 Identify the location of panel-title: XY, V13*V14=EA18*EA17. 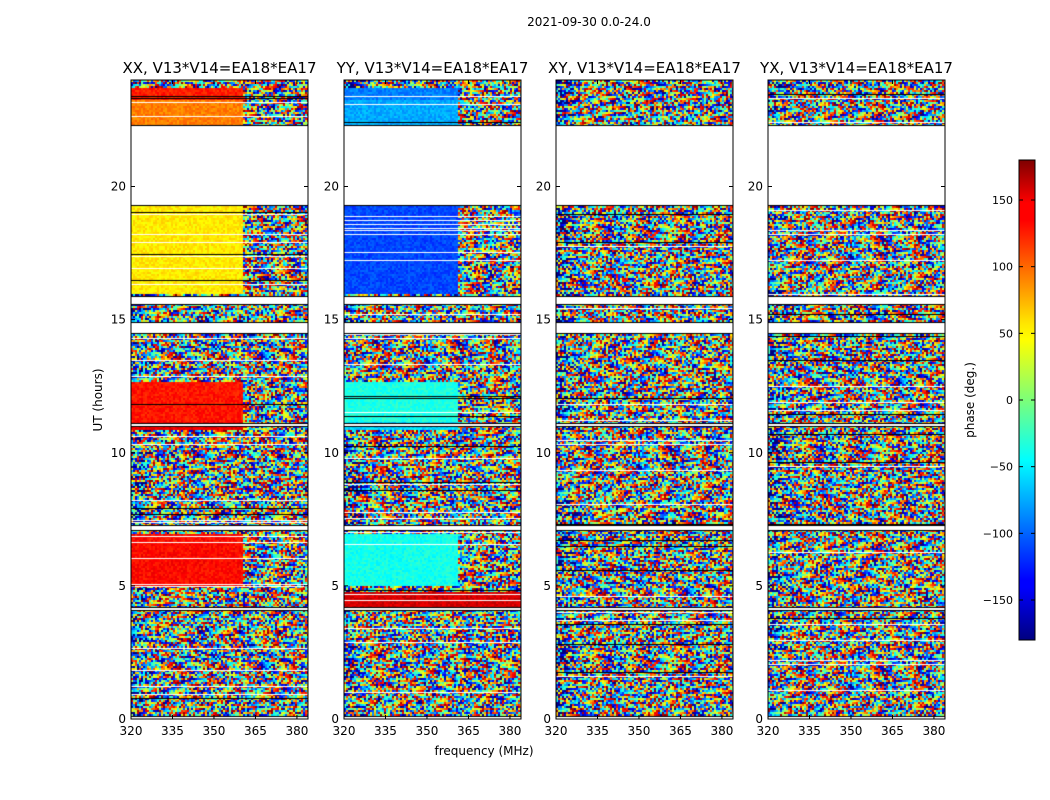
(644, 68).